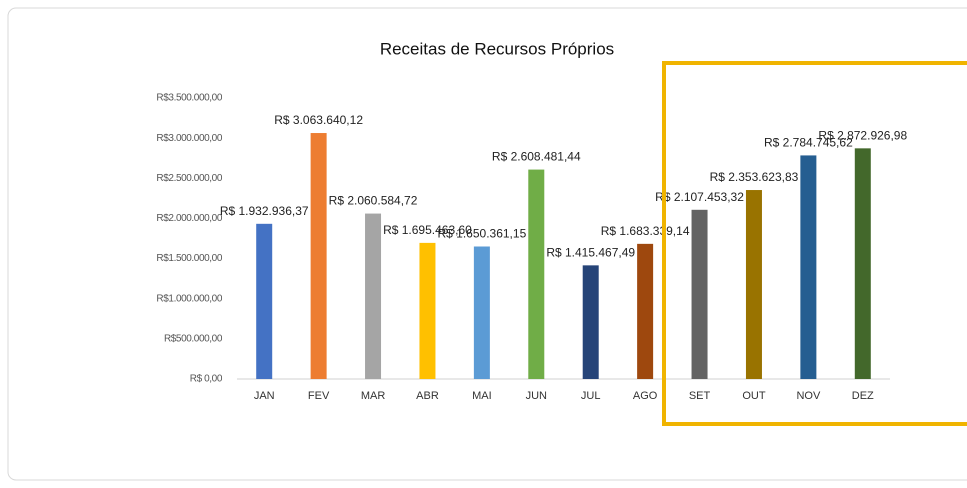  What do you see at coordinates (189, 298) in the screenshot?
I see `y-tick-label: R$1.000.000,00` at bounding box center [189, 298].